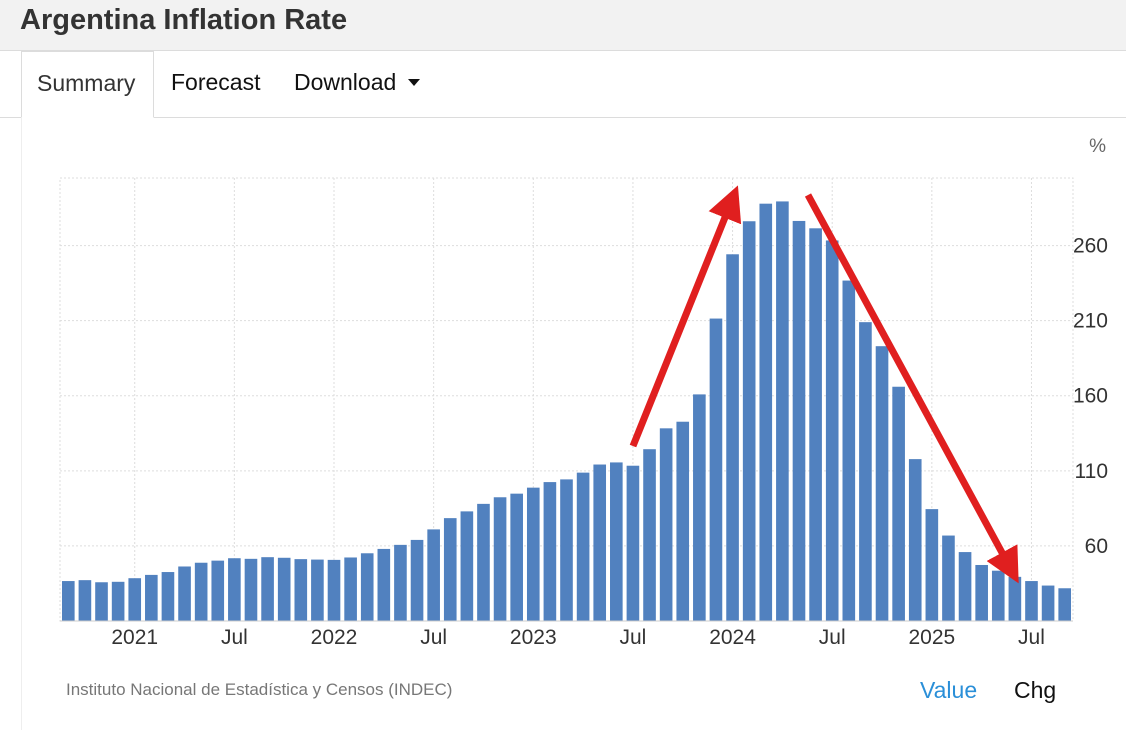 This screenshot has height=730, width=1126. Describe the element at coordinates (417, 580) in the screenshot. I see `bar-jun-2022` at that location.